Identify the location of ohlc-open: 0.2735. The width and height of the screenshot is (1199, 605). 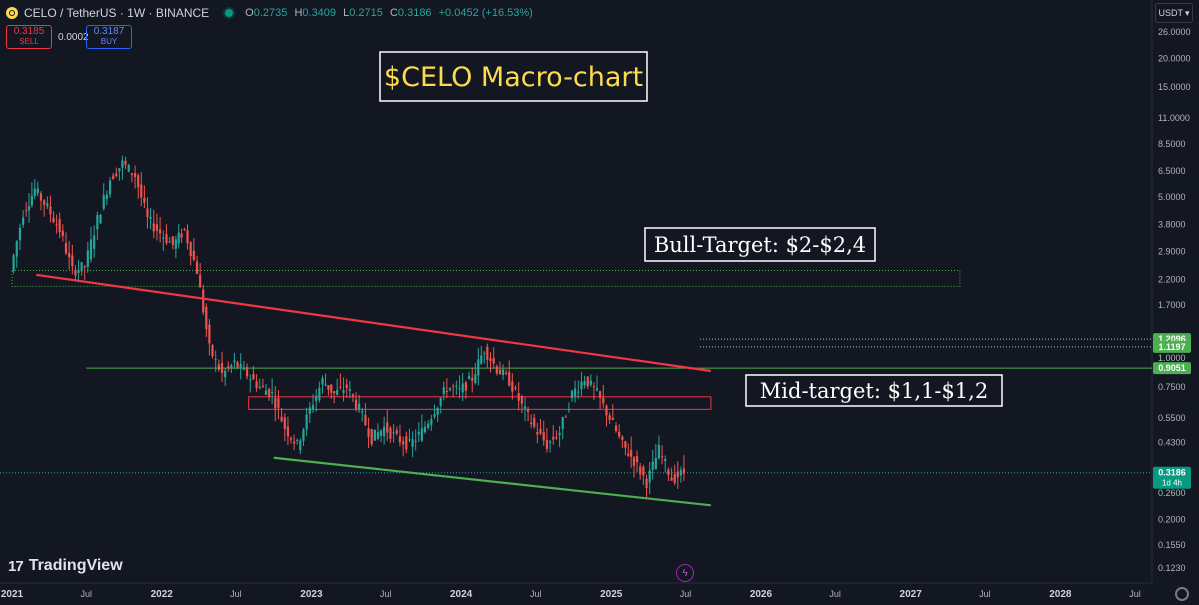
(270, 13).